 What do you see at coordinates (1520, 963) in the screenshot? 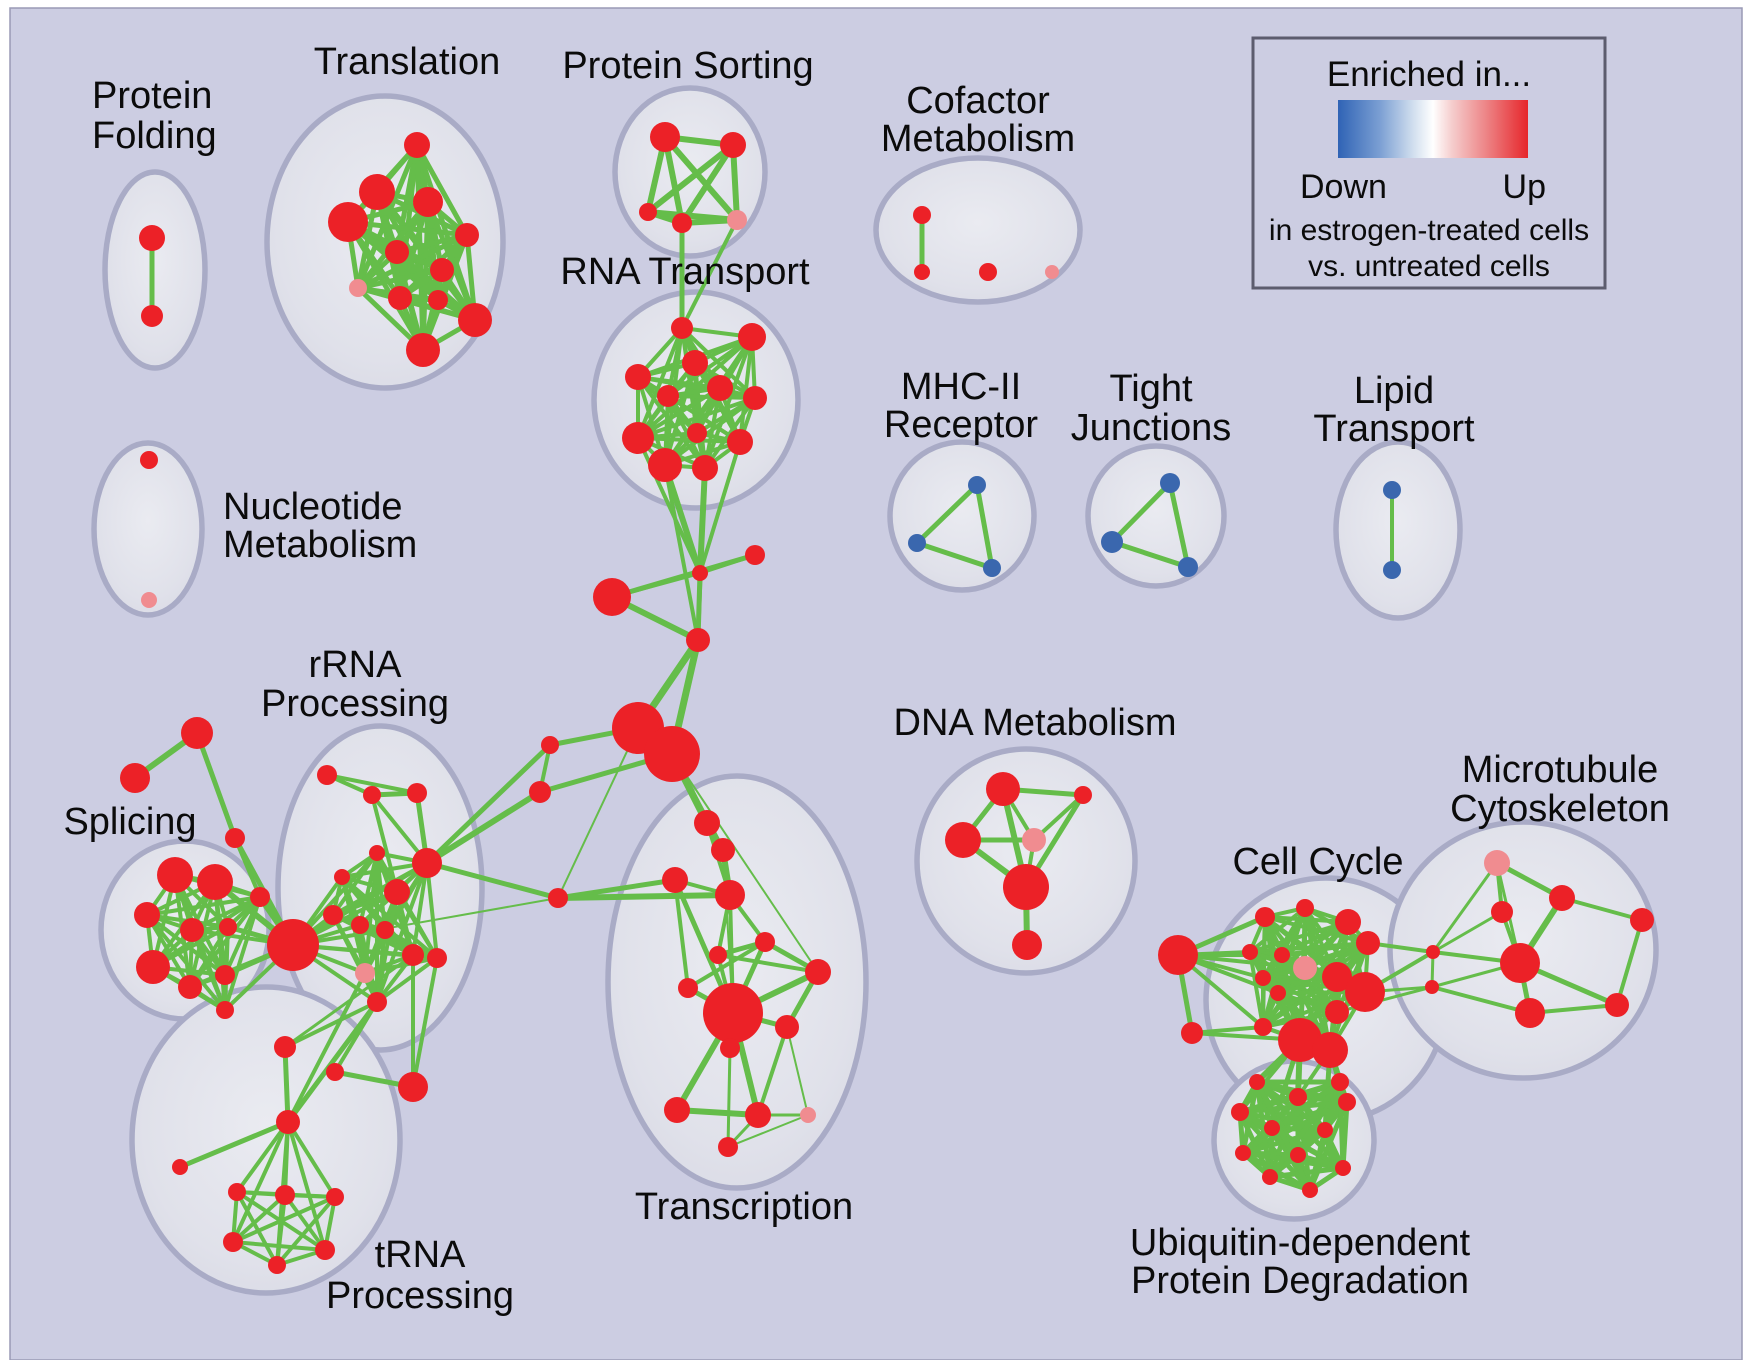
I see `gene-set-node-mt4` at bounding box center [1520, 963].